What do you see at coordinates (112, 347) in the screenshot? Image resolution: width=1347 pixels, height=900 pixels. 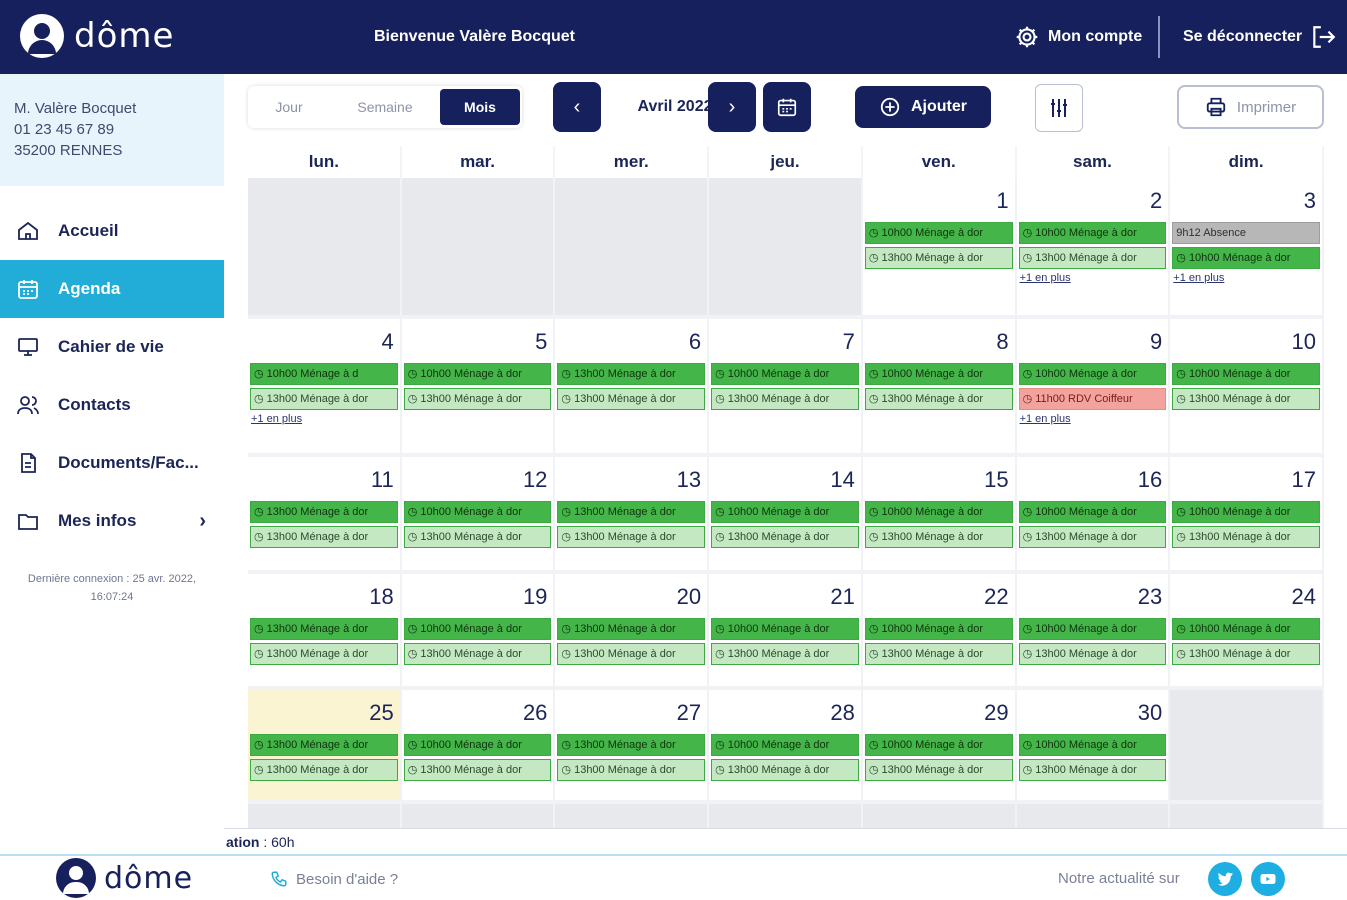 I see `sidebar-item-cahier-de-vie: Cahier de vie` at bounding box center [112, 347].